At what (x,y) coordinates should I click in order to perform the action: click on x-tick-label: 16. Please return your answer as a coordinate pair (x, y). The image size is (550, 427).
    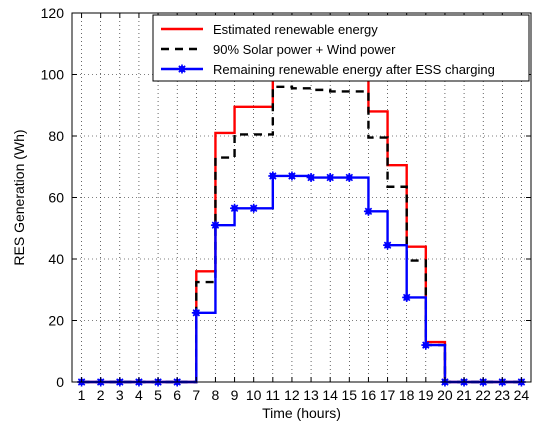
    Looking at the image, I should click on (369, 395).